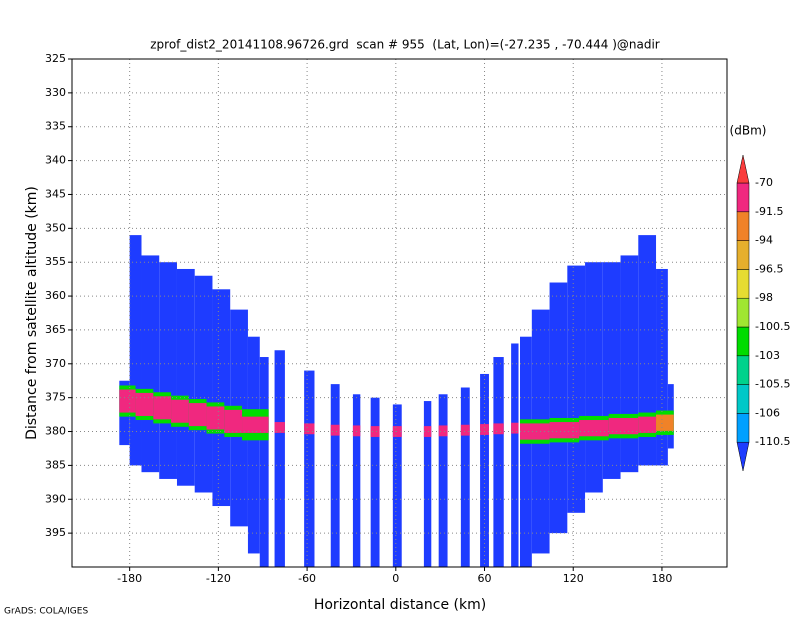 The height and width of the screenshot is (618, 800). I want to click on footer: GrADS: COLA/IGES, so click(46, 612).